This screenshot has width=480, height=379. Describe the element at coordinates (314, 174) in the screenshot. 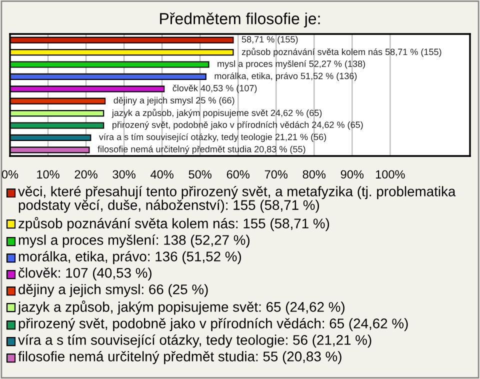

I see `x-tick-label: 80%` at that location.